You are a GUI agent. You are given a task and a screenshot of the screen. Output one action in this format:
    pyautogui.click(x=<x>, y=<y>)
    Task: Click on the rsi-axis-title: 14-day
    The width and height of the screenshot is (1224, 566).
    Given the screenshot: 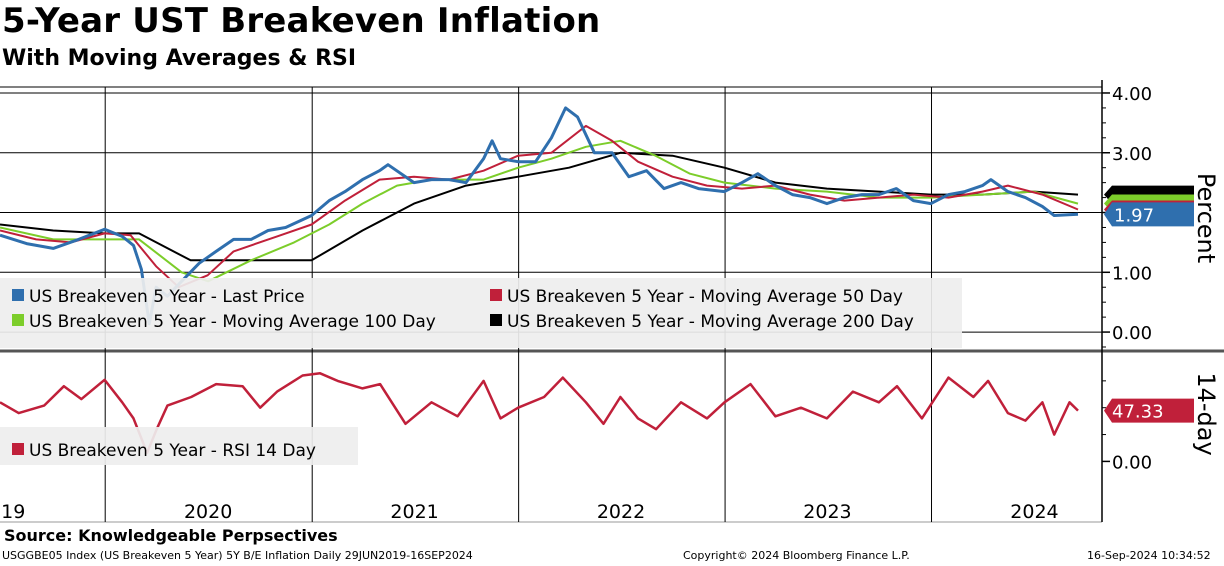 What is the action you would take?
    pyautogui.click(x=1206, y=413)
    